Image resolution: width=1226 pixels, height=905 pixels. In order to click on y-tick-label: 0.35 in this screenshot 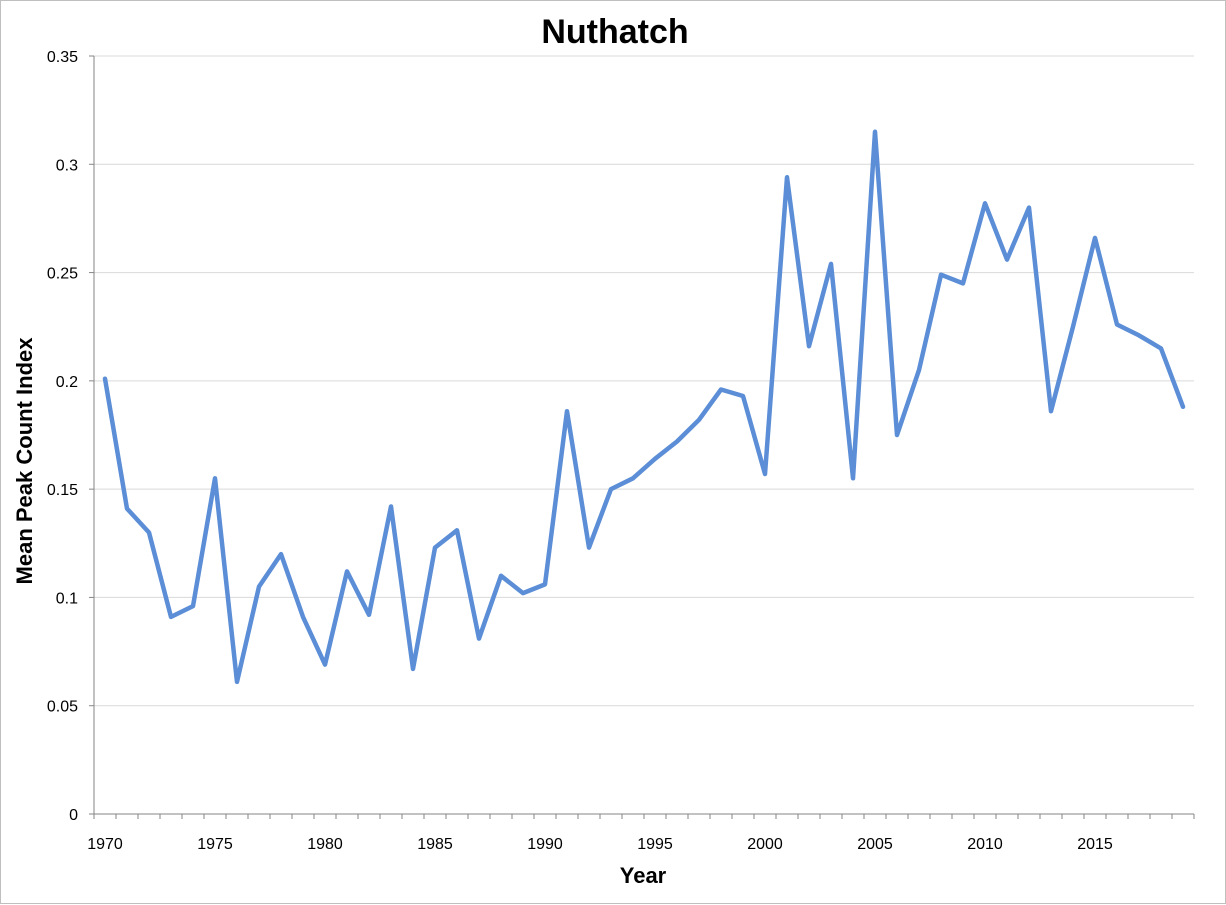, I will do `click(62, 57)`.